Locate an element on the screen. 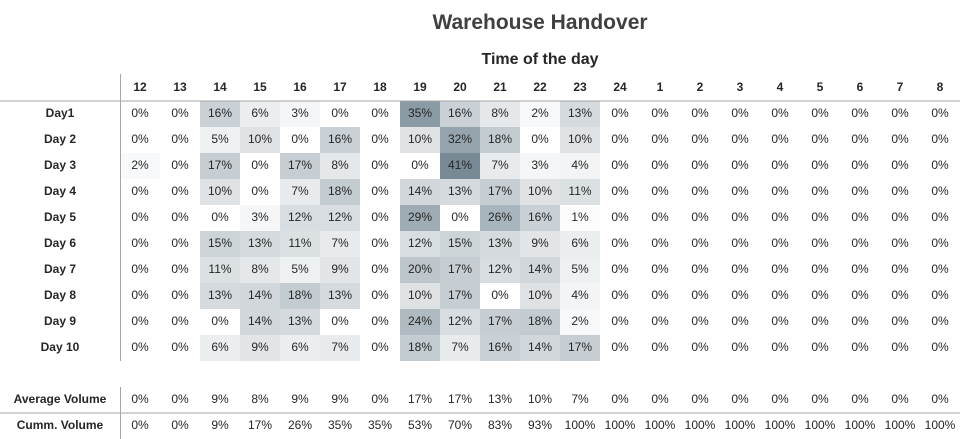 The image size is (960, 439). summary-value: 83% is located at coordinates (500, 425).